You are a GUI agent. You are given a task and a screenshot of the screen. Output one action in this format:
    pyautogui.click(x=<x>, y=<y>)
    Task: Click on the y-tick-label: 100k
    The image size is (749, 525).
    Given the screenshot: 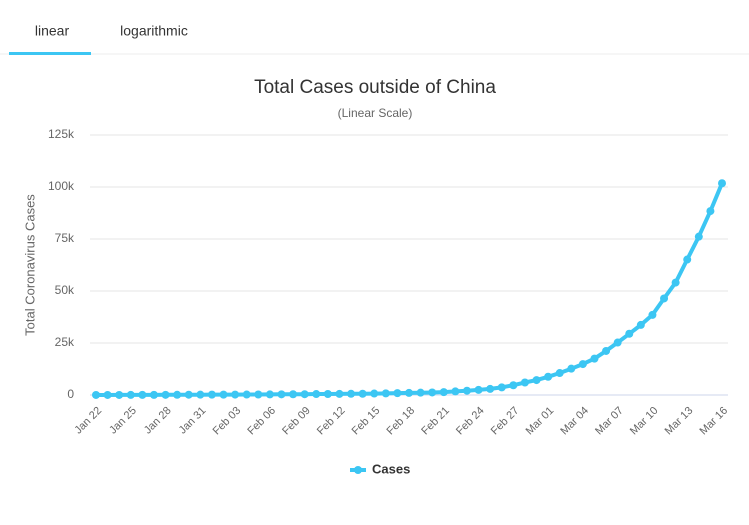 What is the action you would take?
    pyautogui.click(x=61, y=186)
    